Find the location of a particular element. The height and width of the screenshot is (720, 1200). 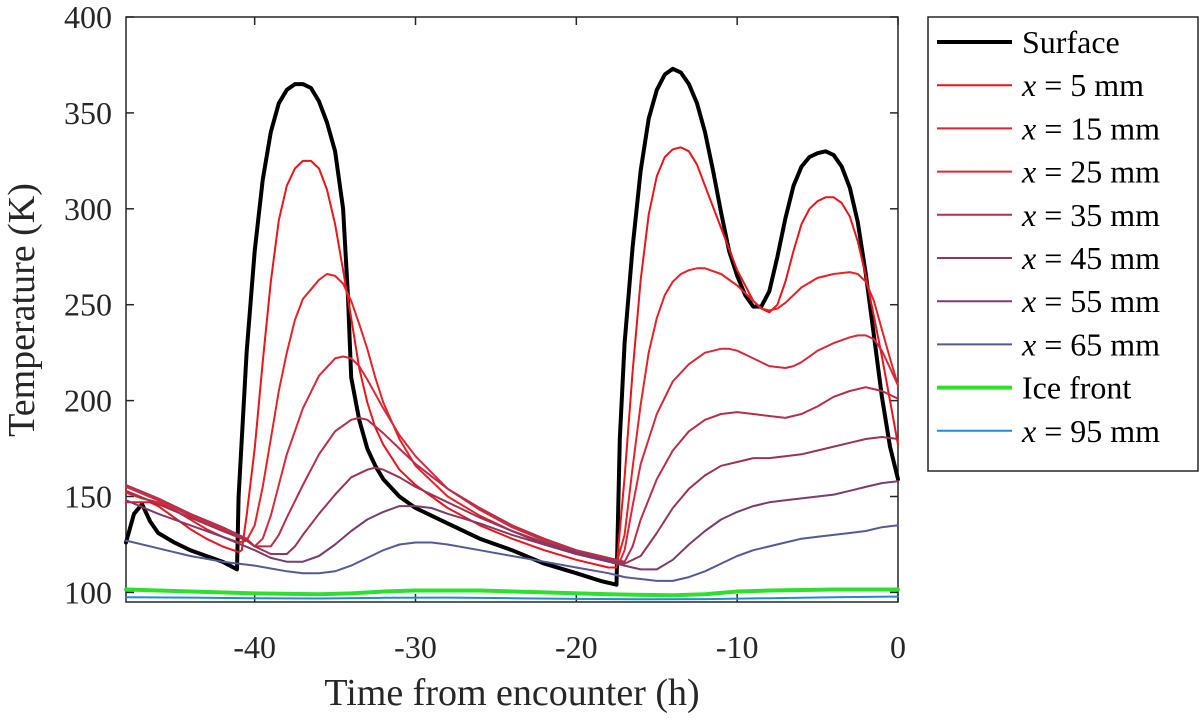

series-line-x-45-mm is located at coordinates (512, 500).